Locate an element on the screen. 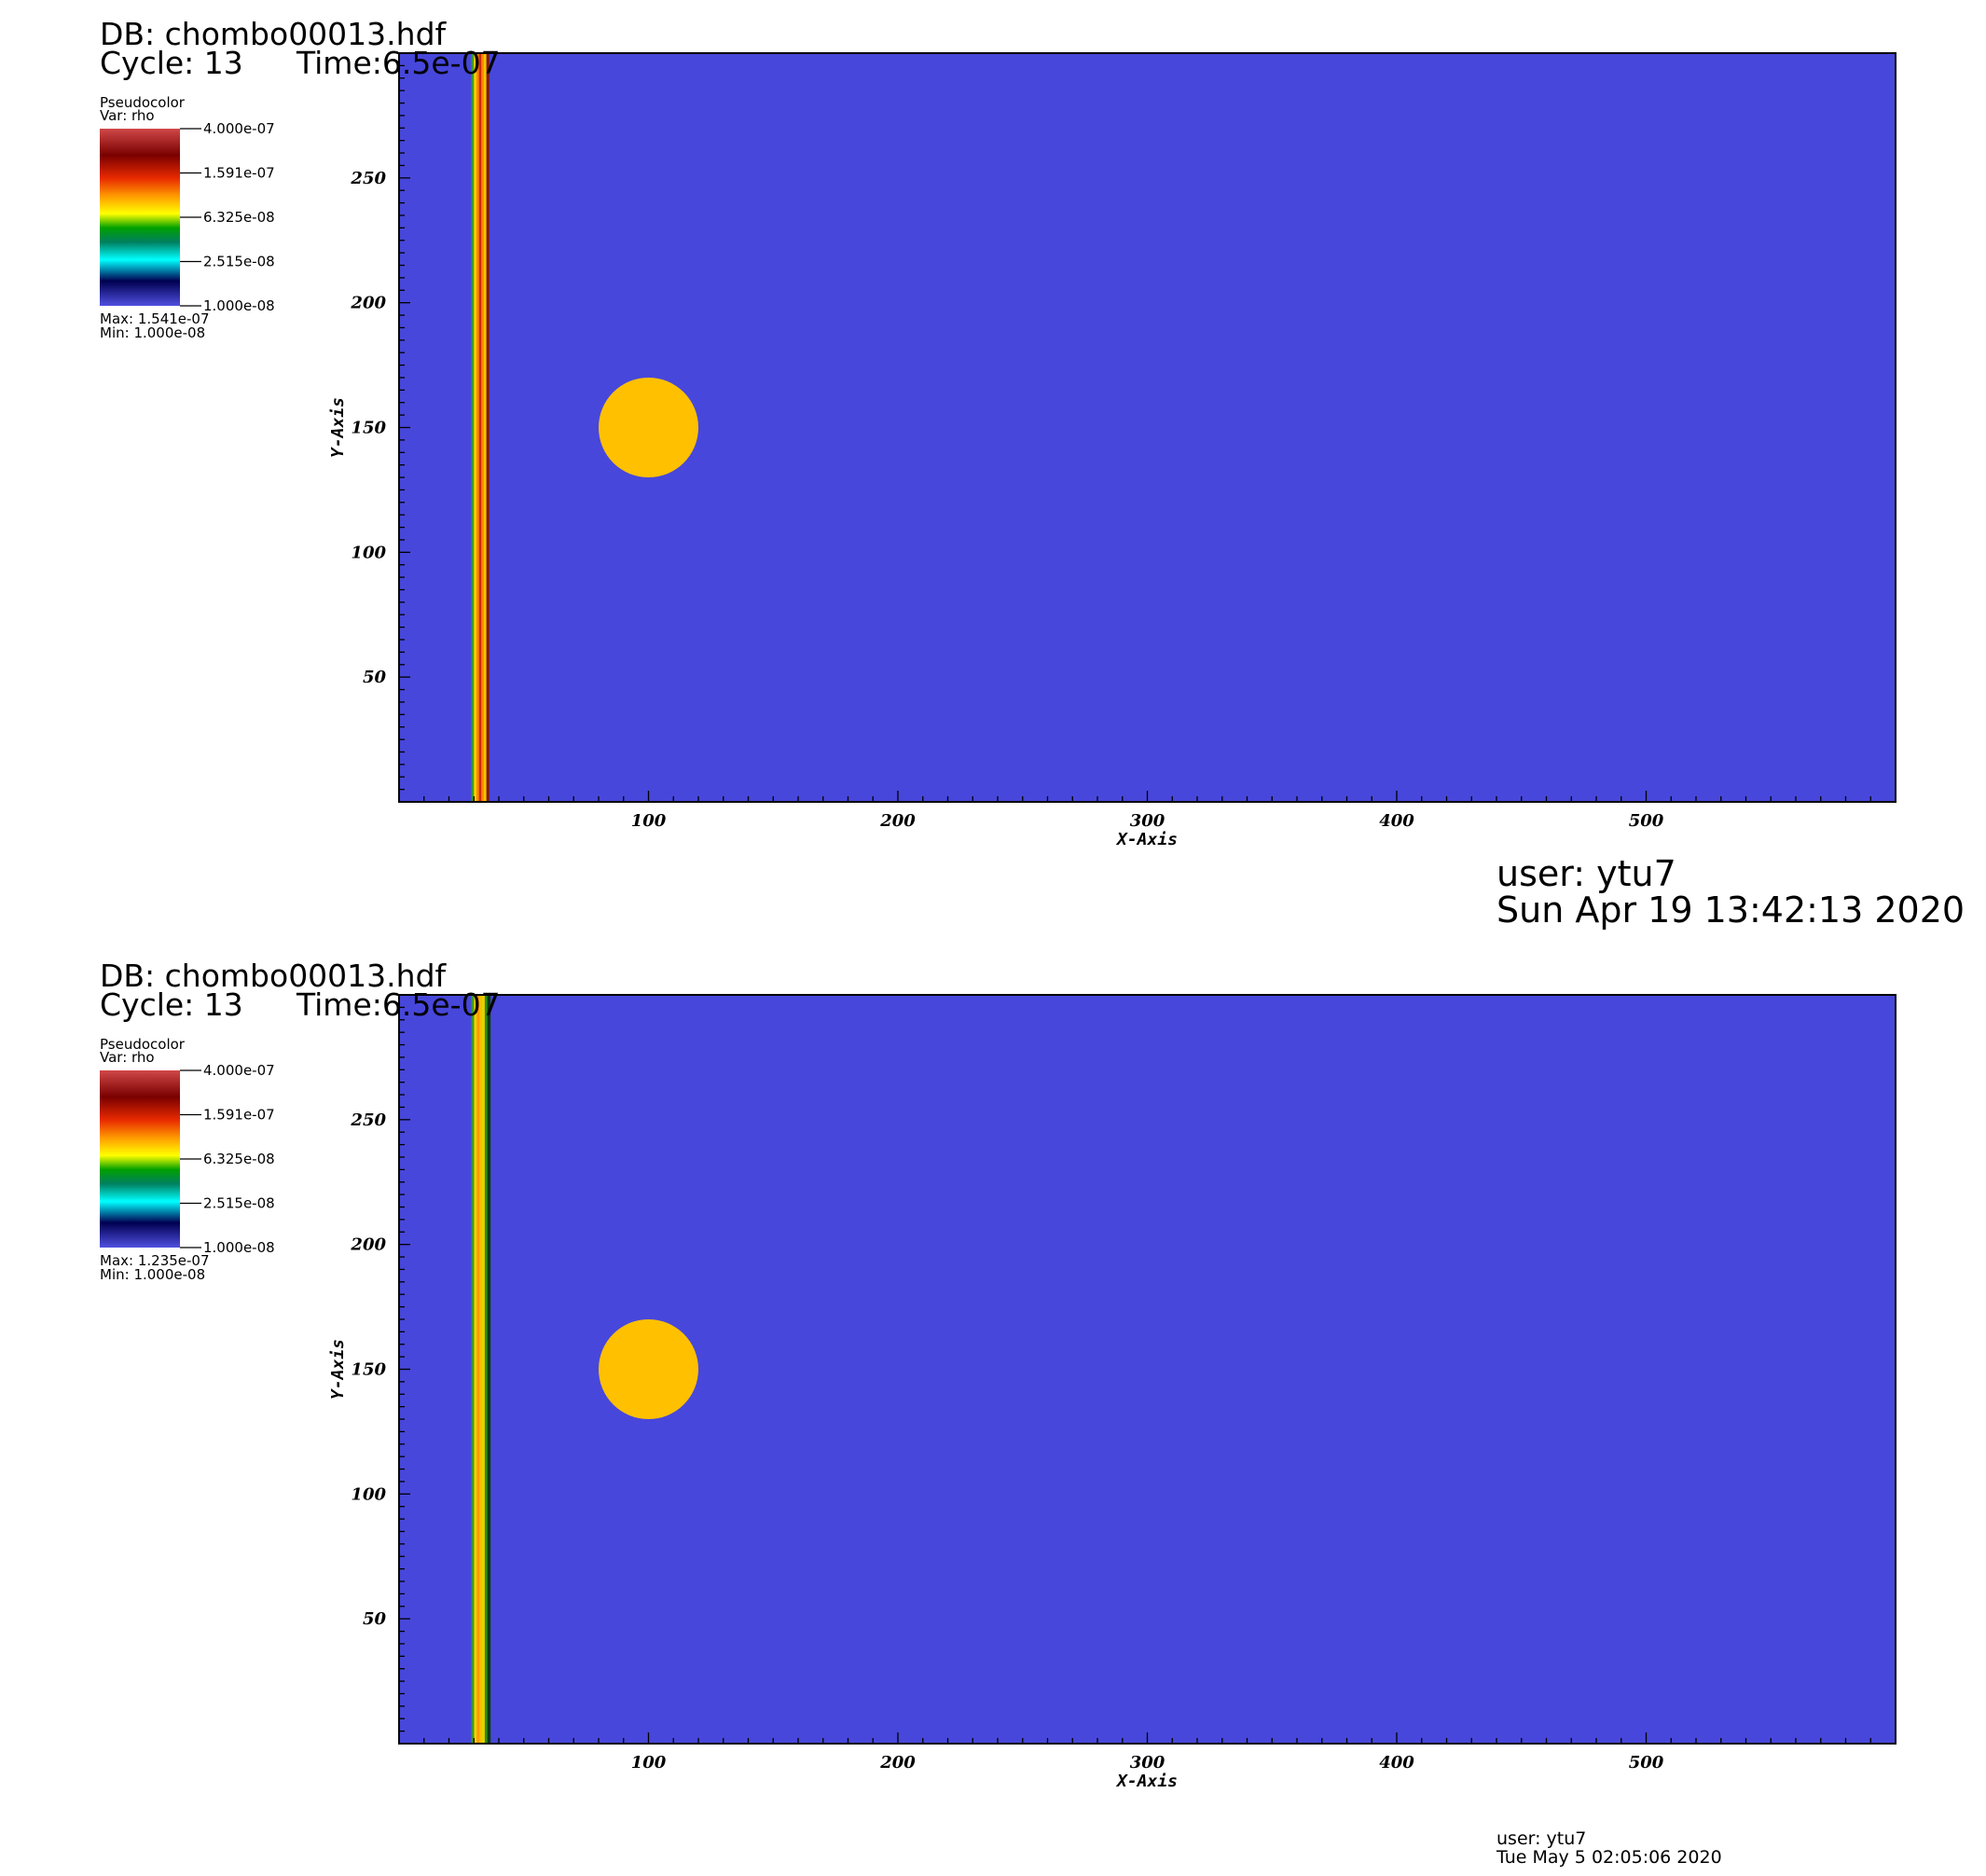 This screenshot has width=1986, height=1876. date-label: Tue May 5 02:05:06 2020 is located at coordinates (1609, 1858).